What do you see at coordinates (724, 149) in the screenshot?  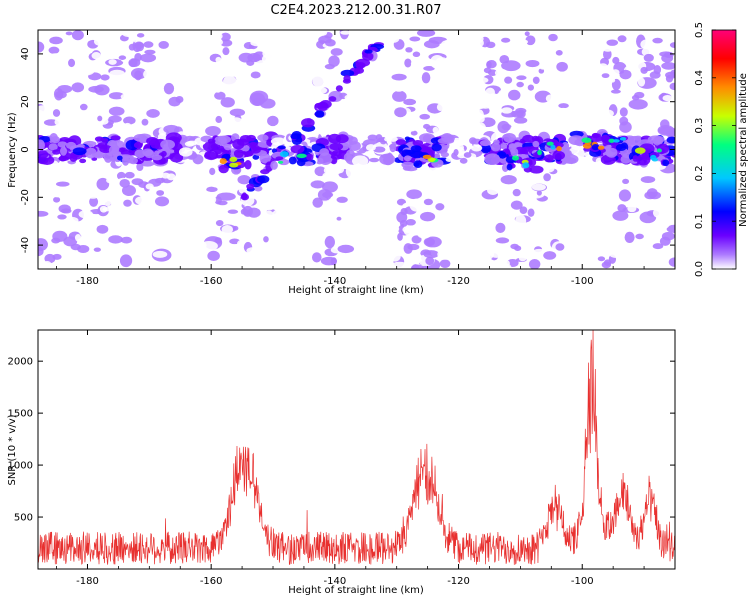 I see `colorbar-gradient` at bounding box center [724, 149].